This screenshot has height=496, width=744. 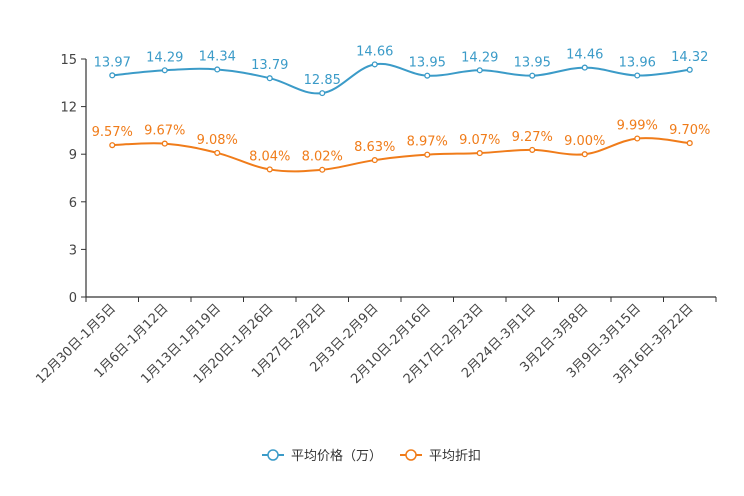 What do you see at coordinates (374, 51) in the screenshot?
I see `data-label: 14.66` at bounding box center [374, 51].